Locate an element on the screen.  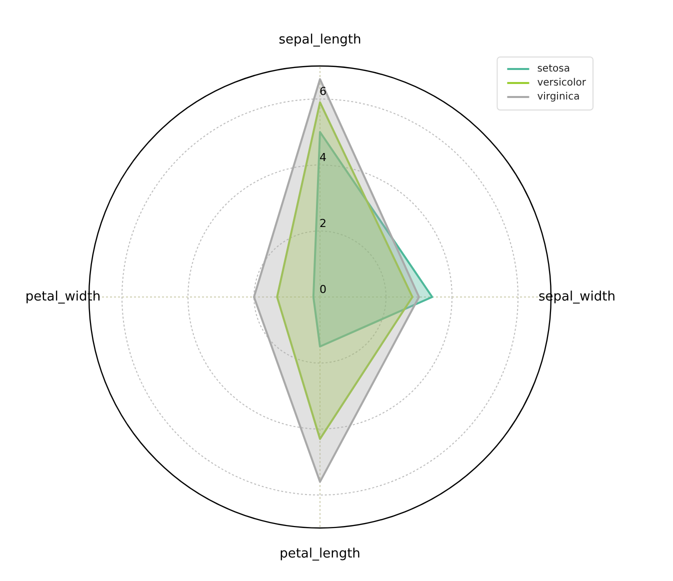
y-tick-label: 2 is located at coordinates (323, 223).